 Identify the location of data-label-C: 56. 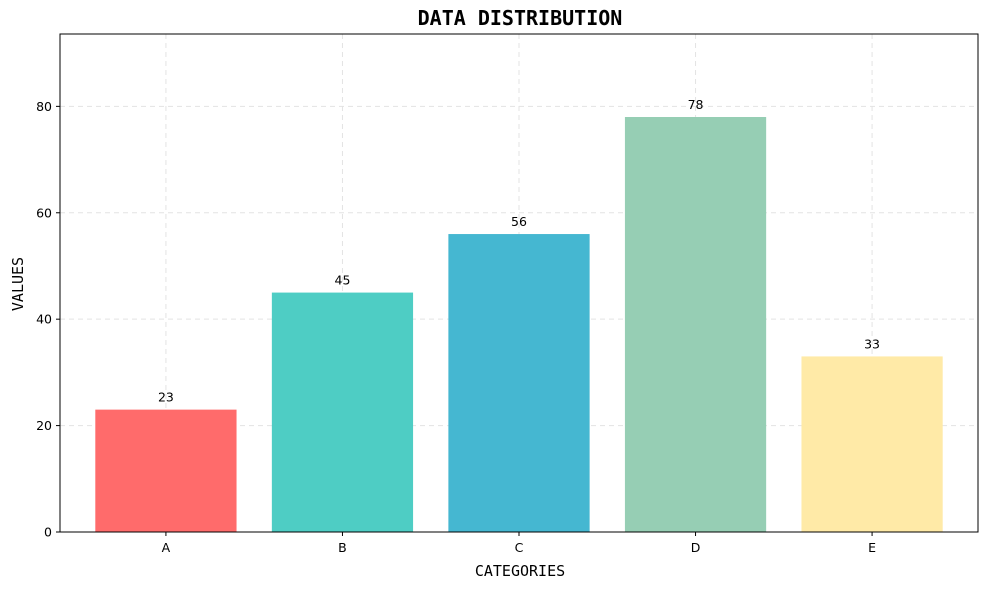
(519, 221).